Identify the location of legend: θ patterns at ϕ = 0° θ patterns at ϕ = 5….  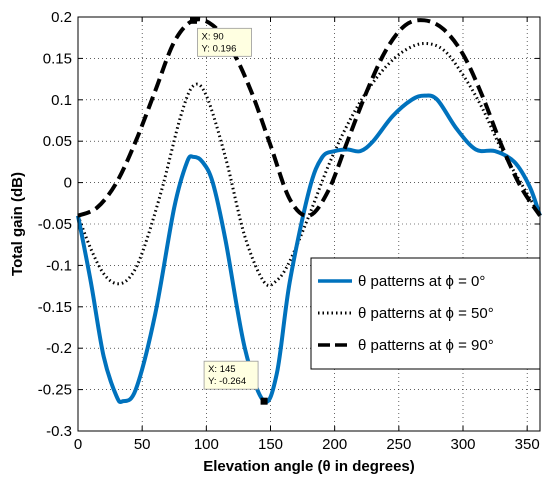
(425, 313).